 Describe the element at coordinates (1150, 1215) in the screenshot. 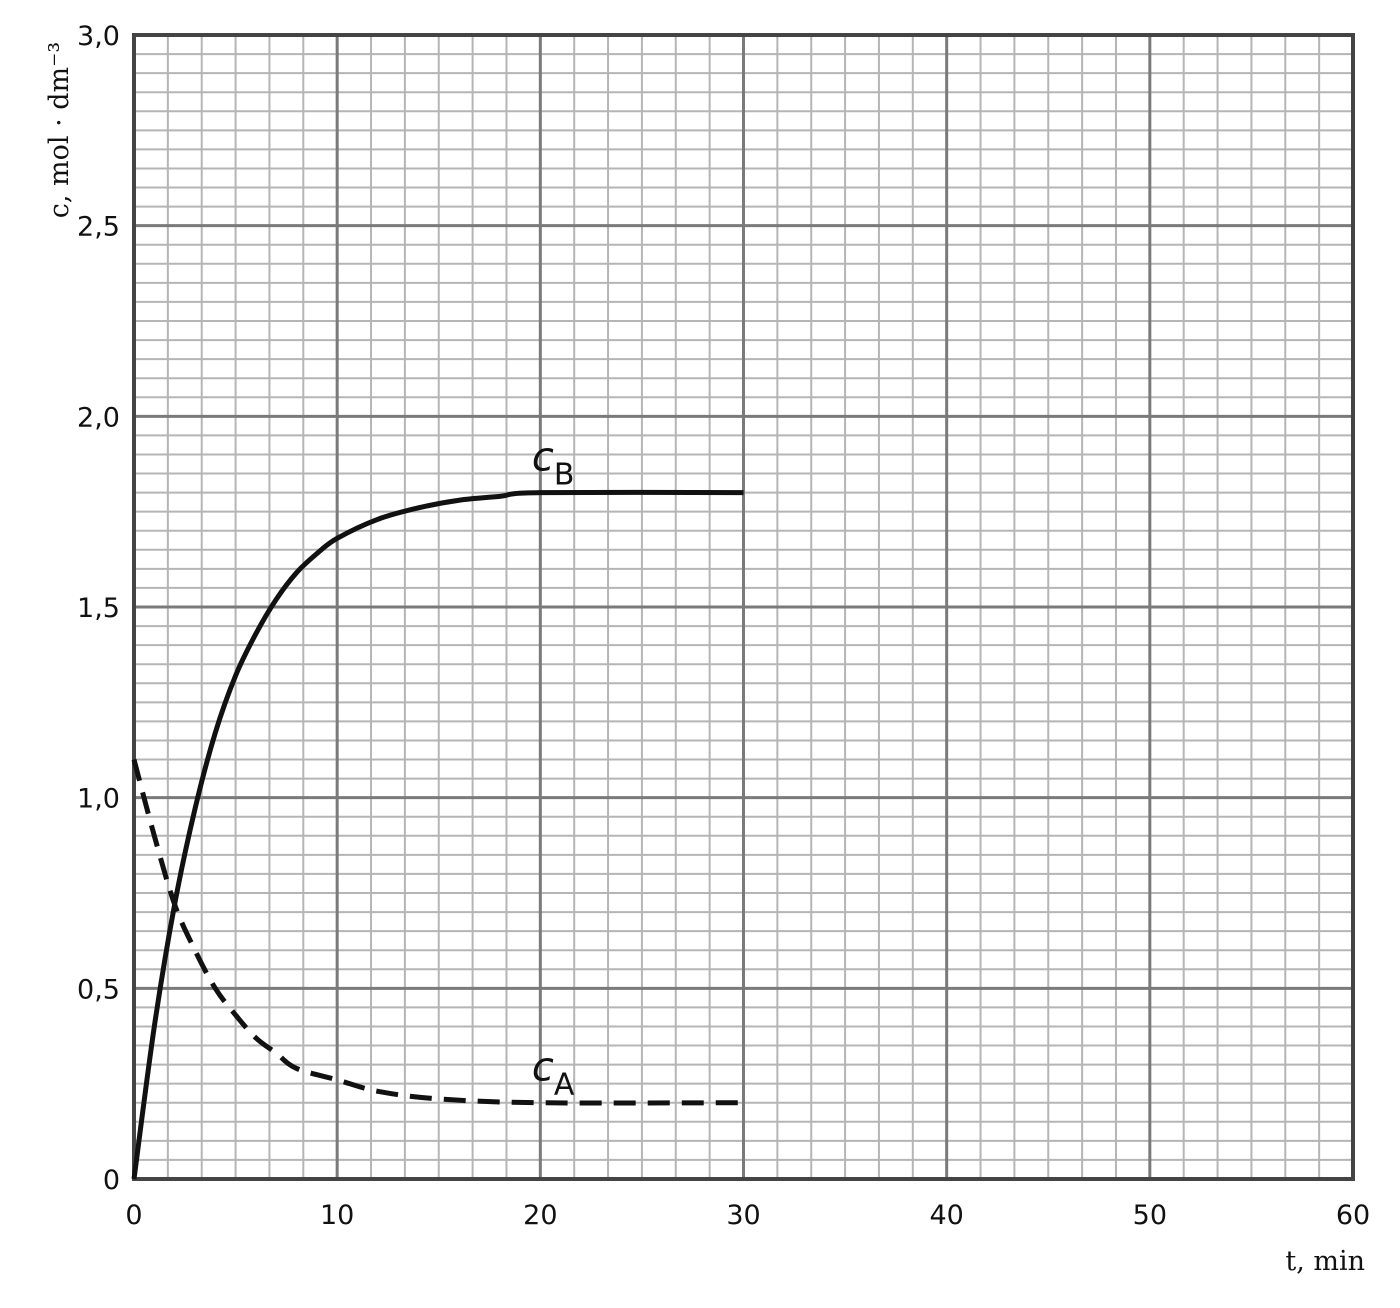

I see `x-tick-label: 50` at that location.